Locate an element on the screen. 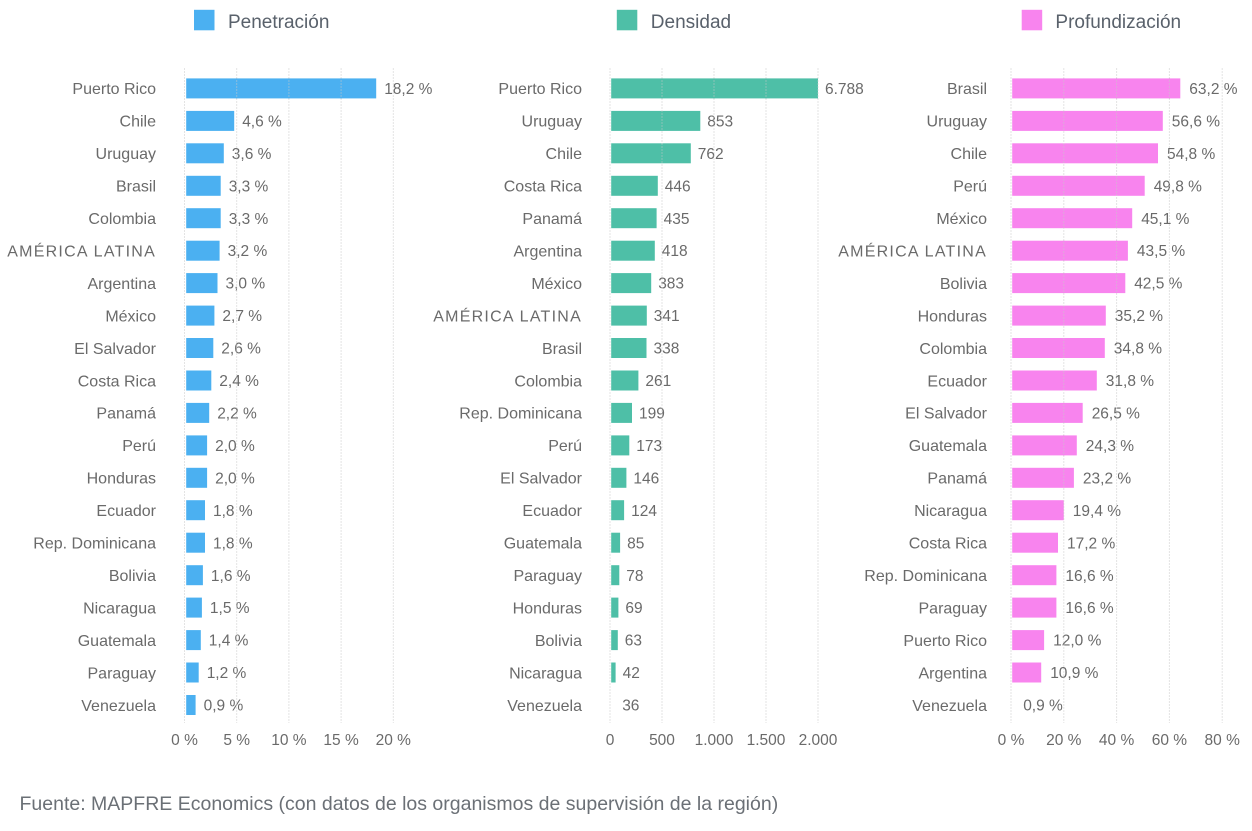  svg-text: 56,6 % is located at coordinates (1196, 122).